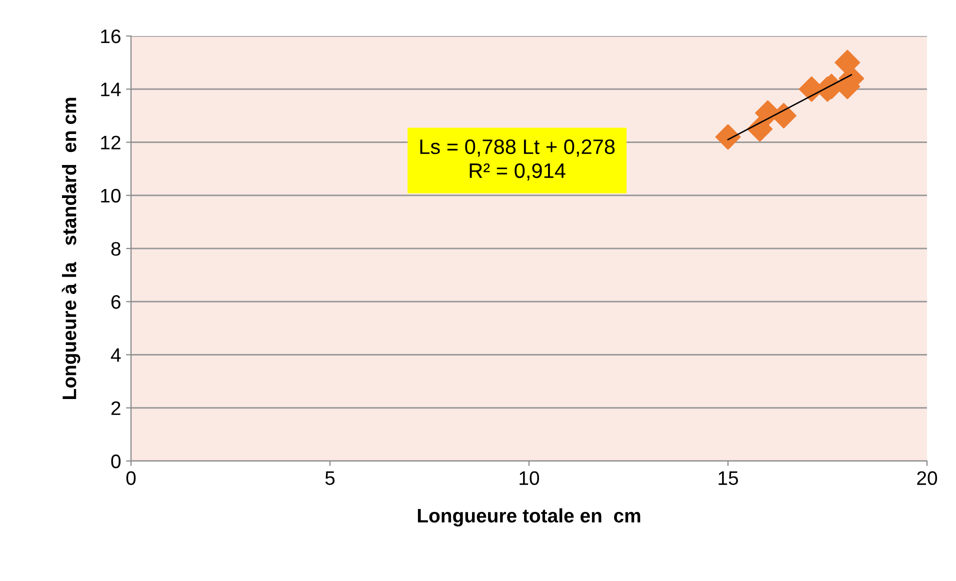 This screenshot has height=581, width=956. Describe the element at coordinates (530, 478) in the screenshot. I see `x-tick-label: 10` at that location.